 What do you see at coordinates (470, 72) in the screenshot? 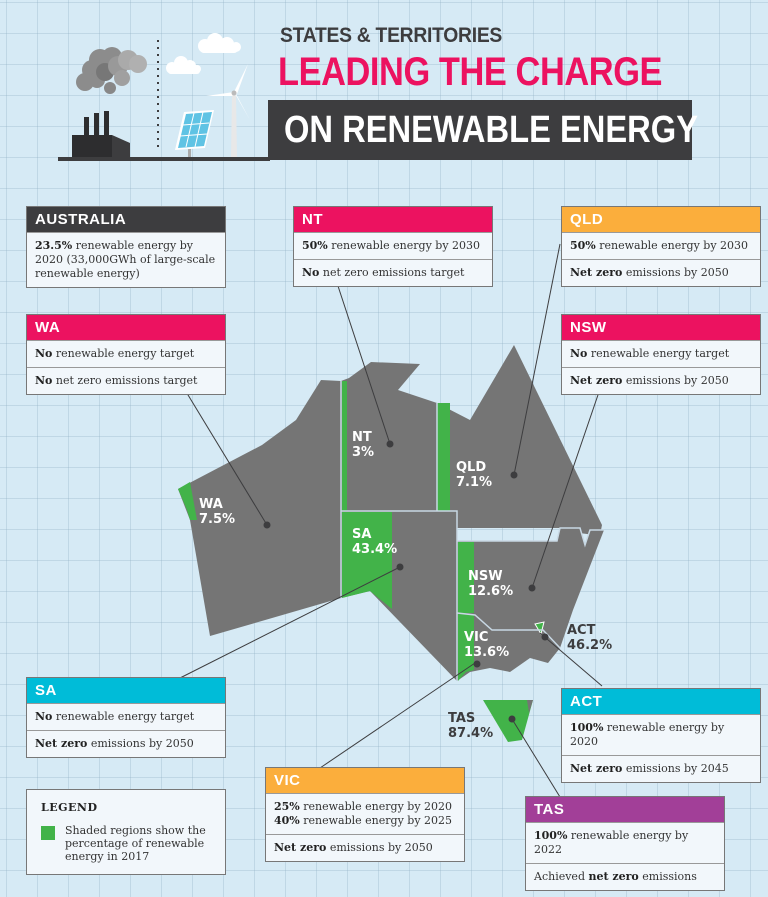
I see `header-title: LEADING THE CHARGE` at bounding box center [470, 72].